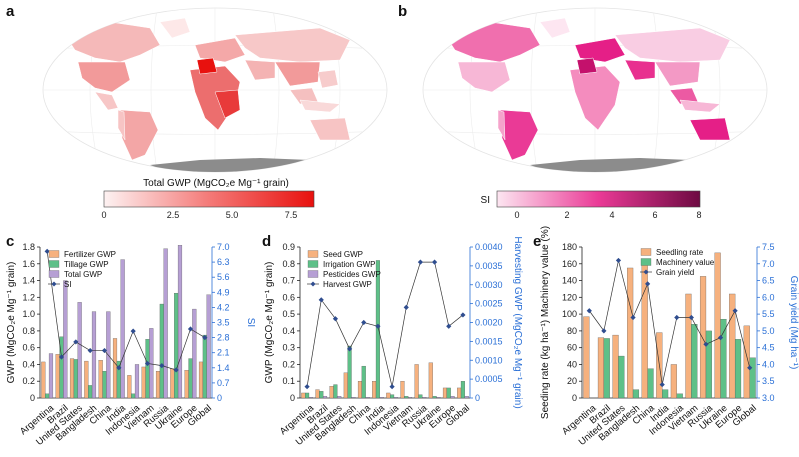 The image size is (799, 457). What do you see at coordinates (569, 264) in the screenshot?
I see `y-tick-label: 160` at bounding box center [569, 264].